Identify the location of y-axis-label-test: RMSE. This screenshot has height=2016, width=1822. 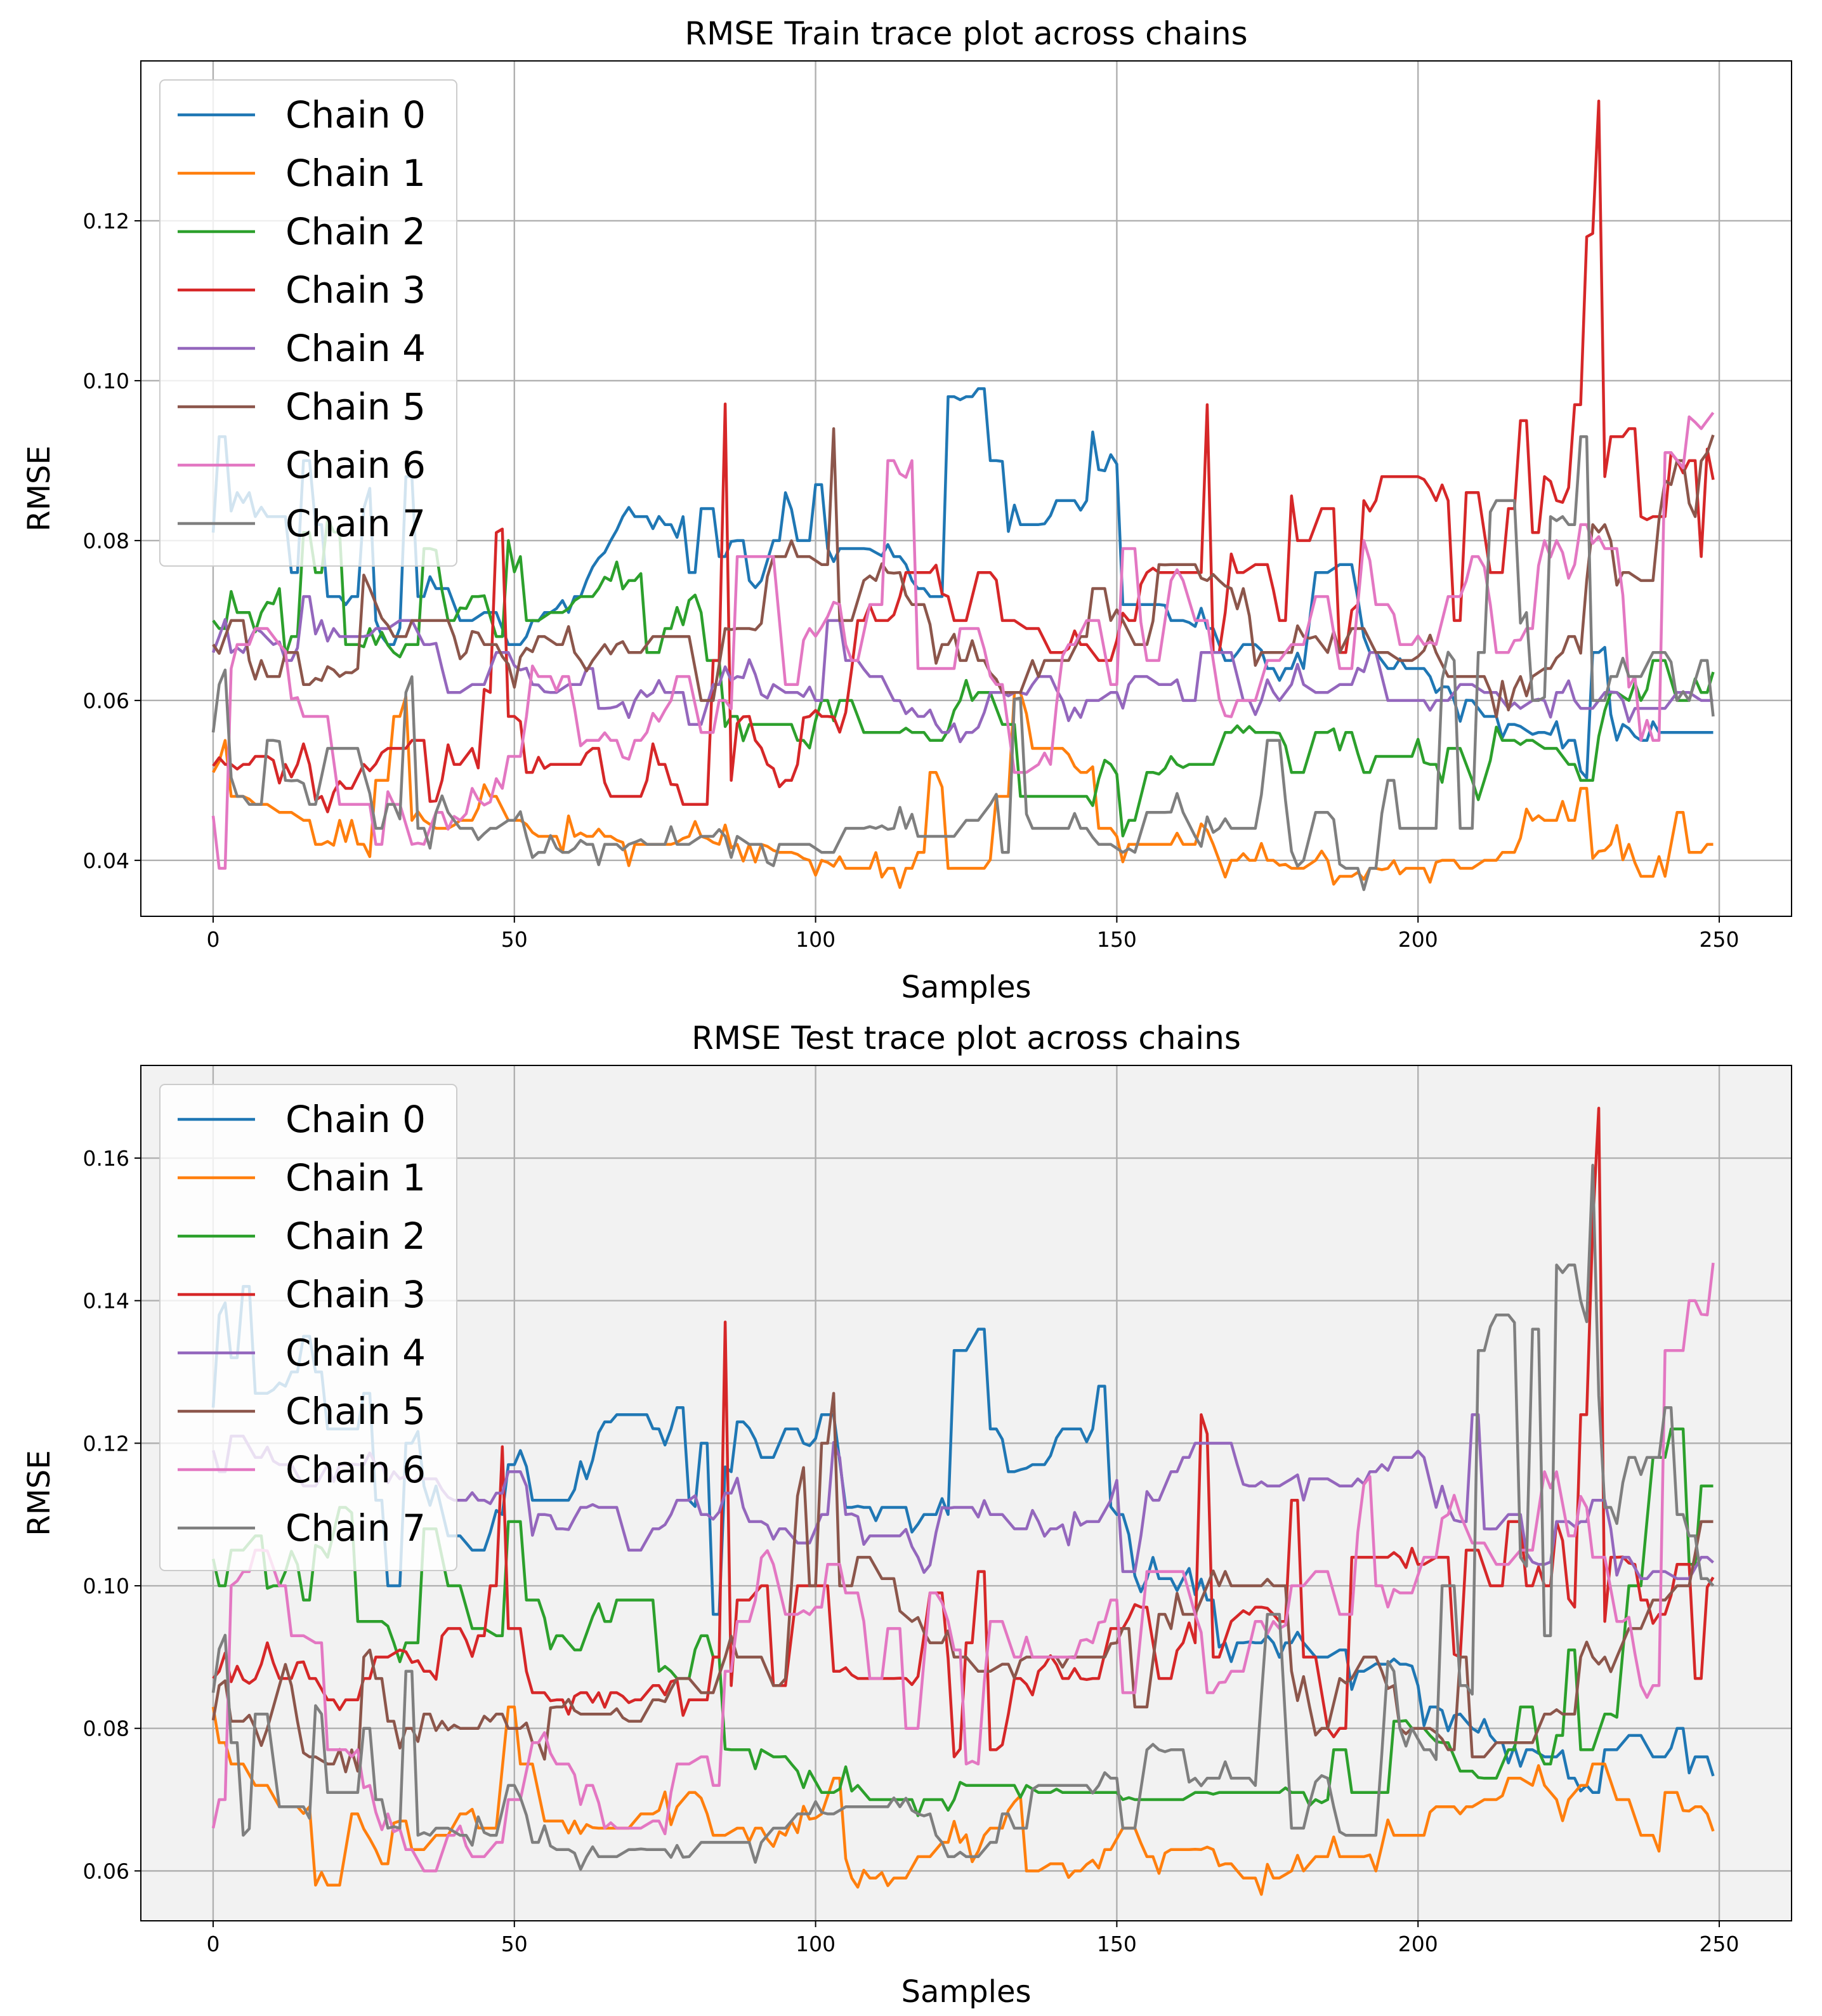
(39, 1493).